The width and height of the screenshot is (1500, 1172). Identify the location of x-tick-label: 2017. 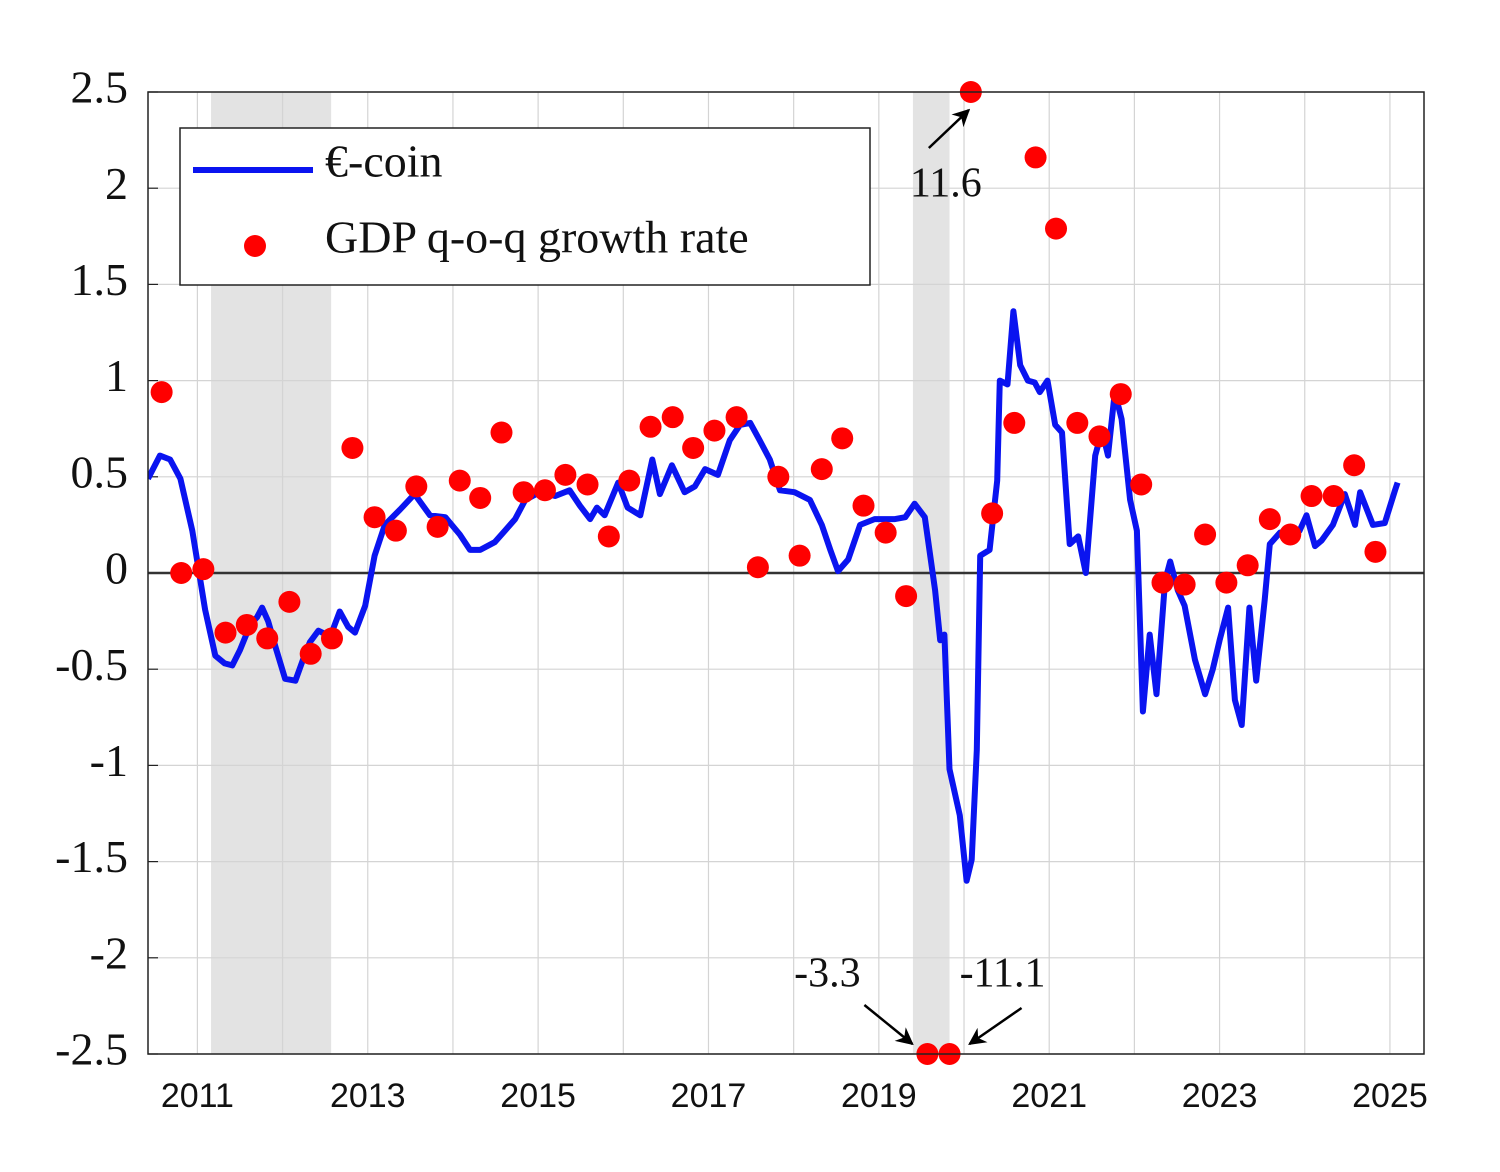
(709, 1096).